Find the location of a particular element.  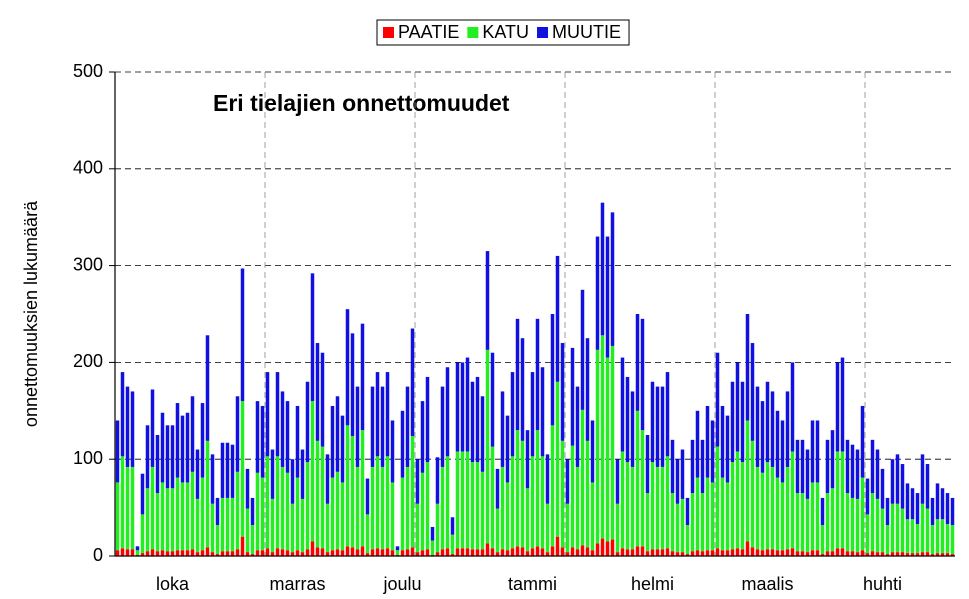

legend-box is located at coordinates (503, 32).